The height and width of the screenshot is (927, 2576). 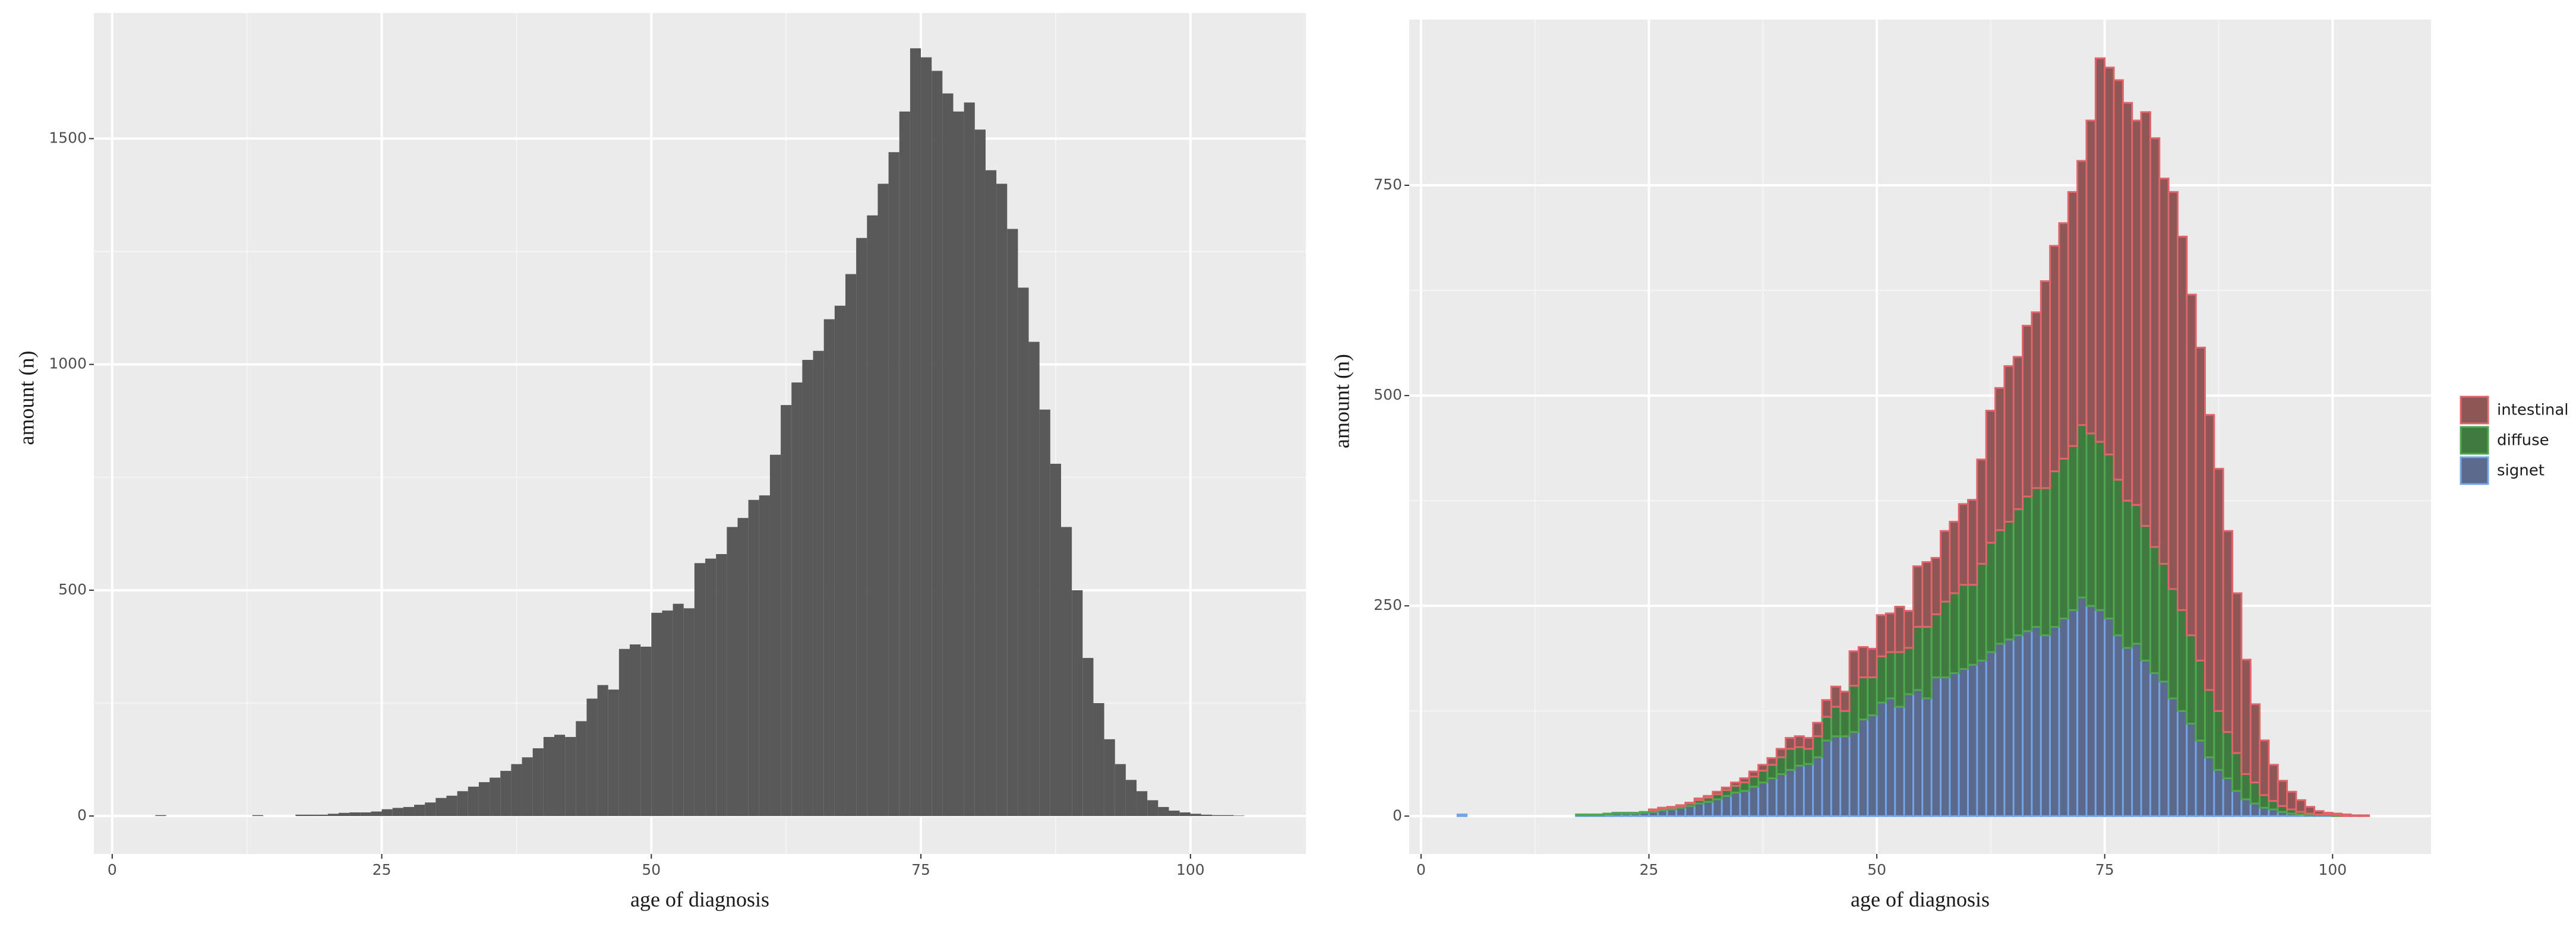 What do you see at coordinates (1388, 605) in the screenshot?
I see `y-tick-label: 250` at bounding box center [1388, 605].